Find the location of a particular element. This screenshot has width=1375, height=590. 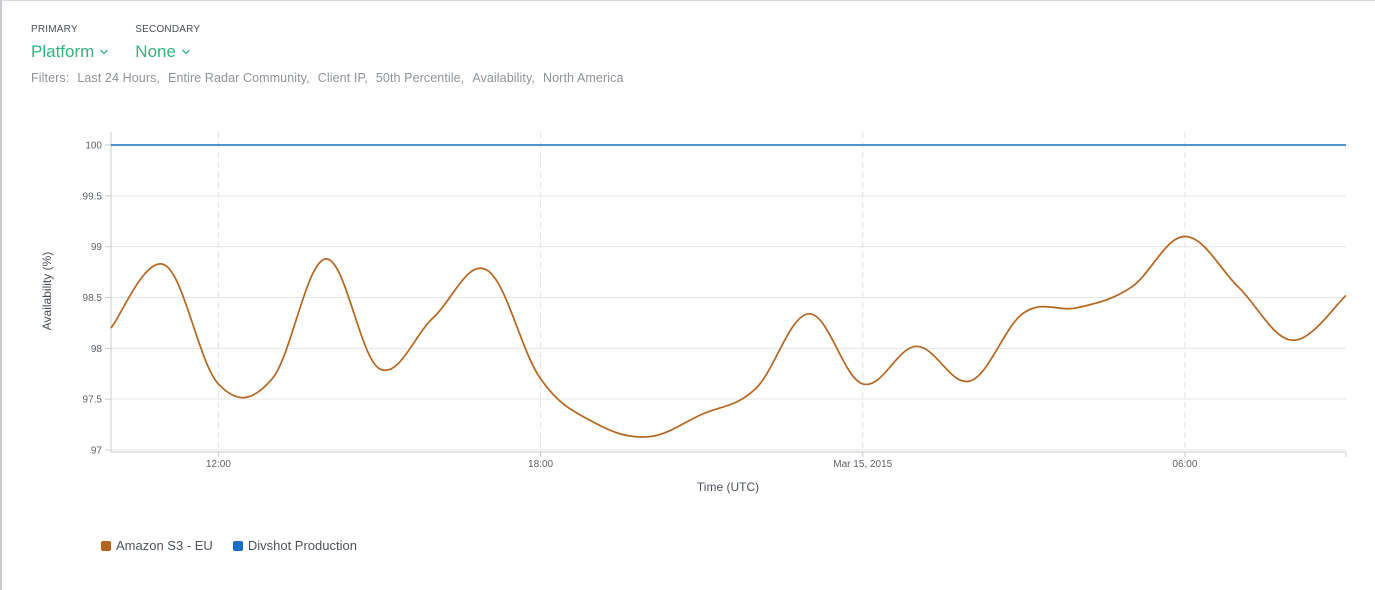

x-tick-label: 06:00 is located at coordinates (1184, 464).